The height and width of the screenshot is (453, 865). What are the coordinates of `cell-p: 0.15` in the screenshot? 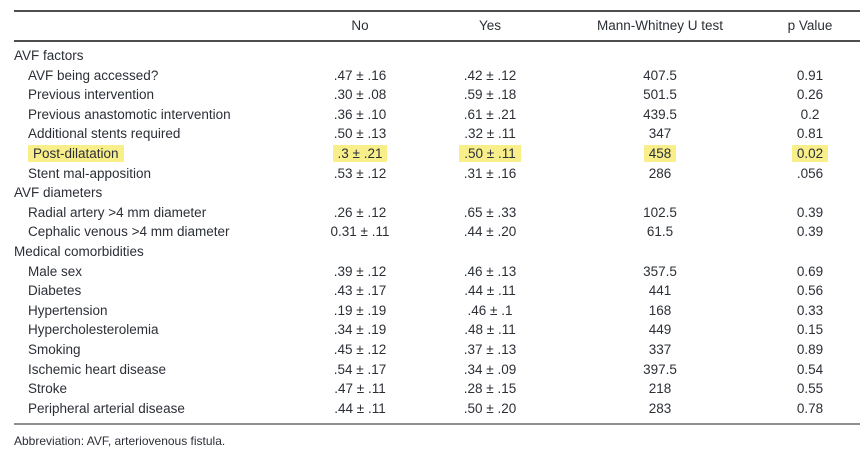 It's located at (810, 330).